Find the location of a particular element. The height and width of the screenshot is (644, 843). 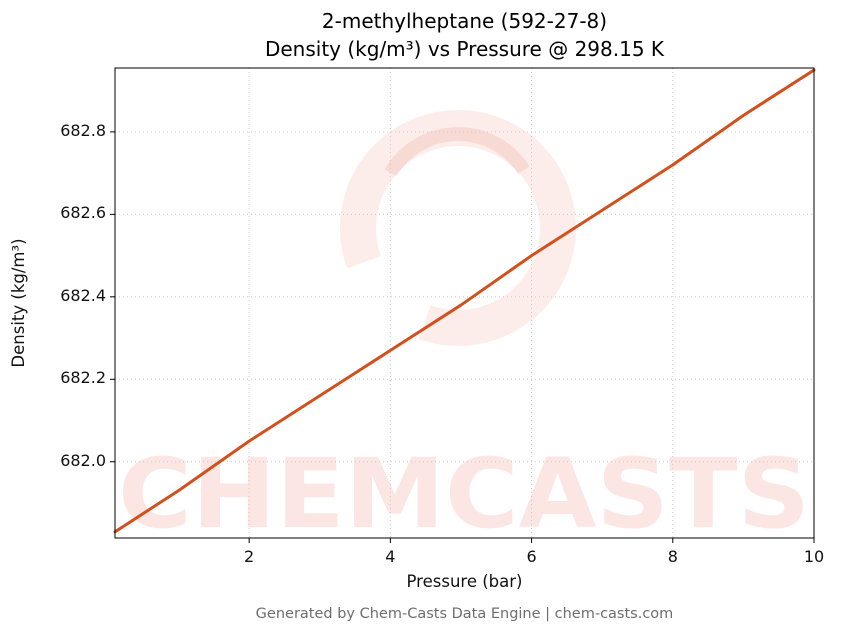

x-tick-label: 8 is located at coordinates (672, 556).